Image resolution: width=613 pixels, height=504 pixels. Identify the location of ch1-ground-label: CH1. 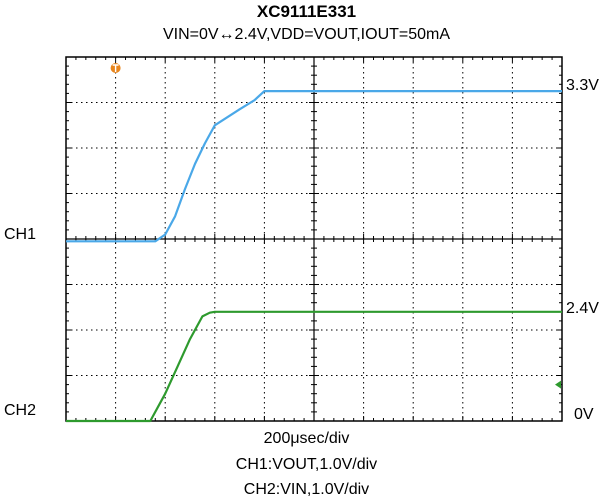
(20, 234).